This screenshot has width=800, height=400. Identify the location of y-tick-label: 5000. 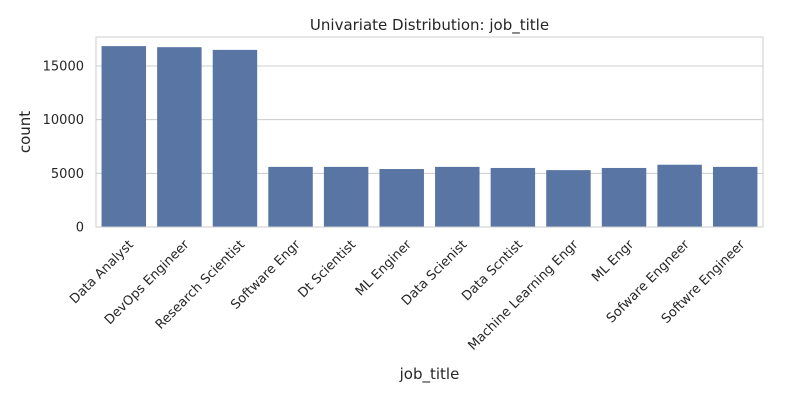
(67, 174).